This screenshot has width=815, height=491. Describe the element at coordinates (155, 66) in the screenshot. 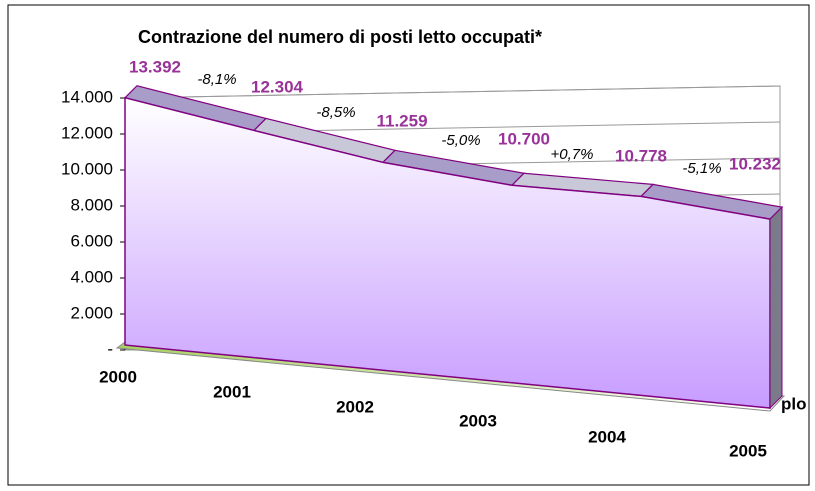

I see `data-label: 13.392` at that location.